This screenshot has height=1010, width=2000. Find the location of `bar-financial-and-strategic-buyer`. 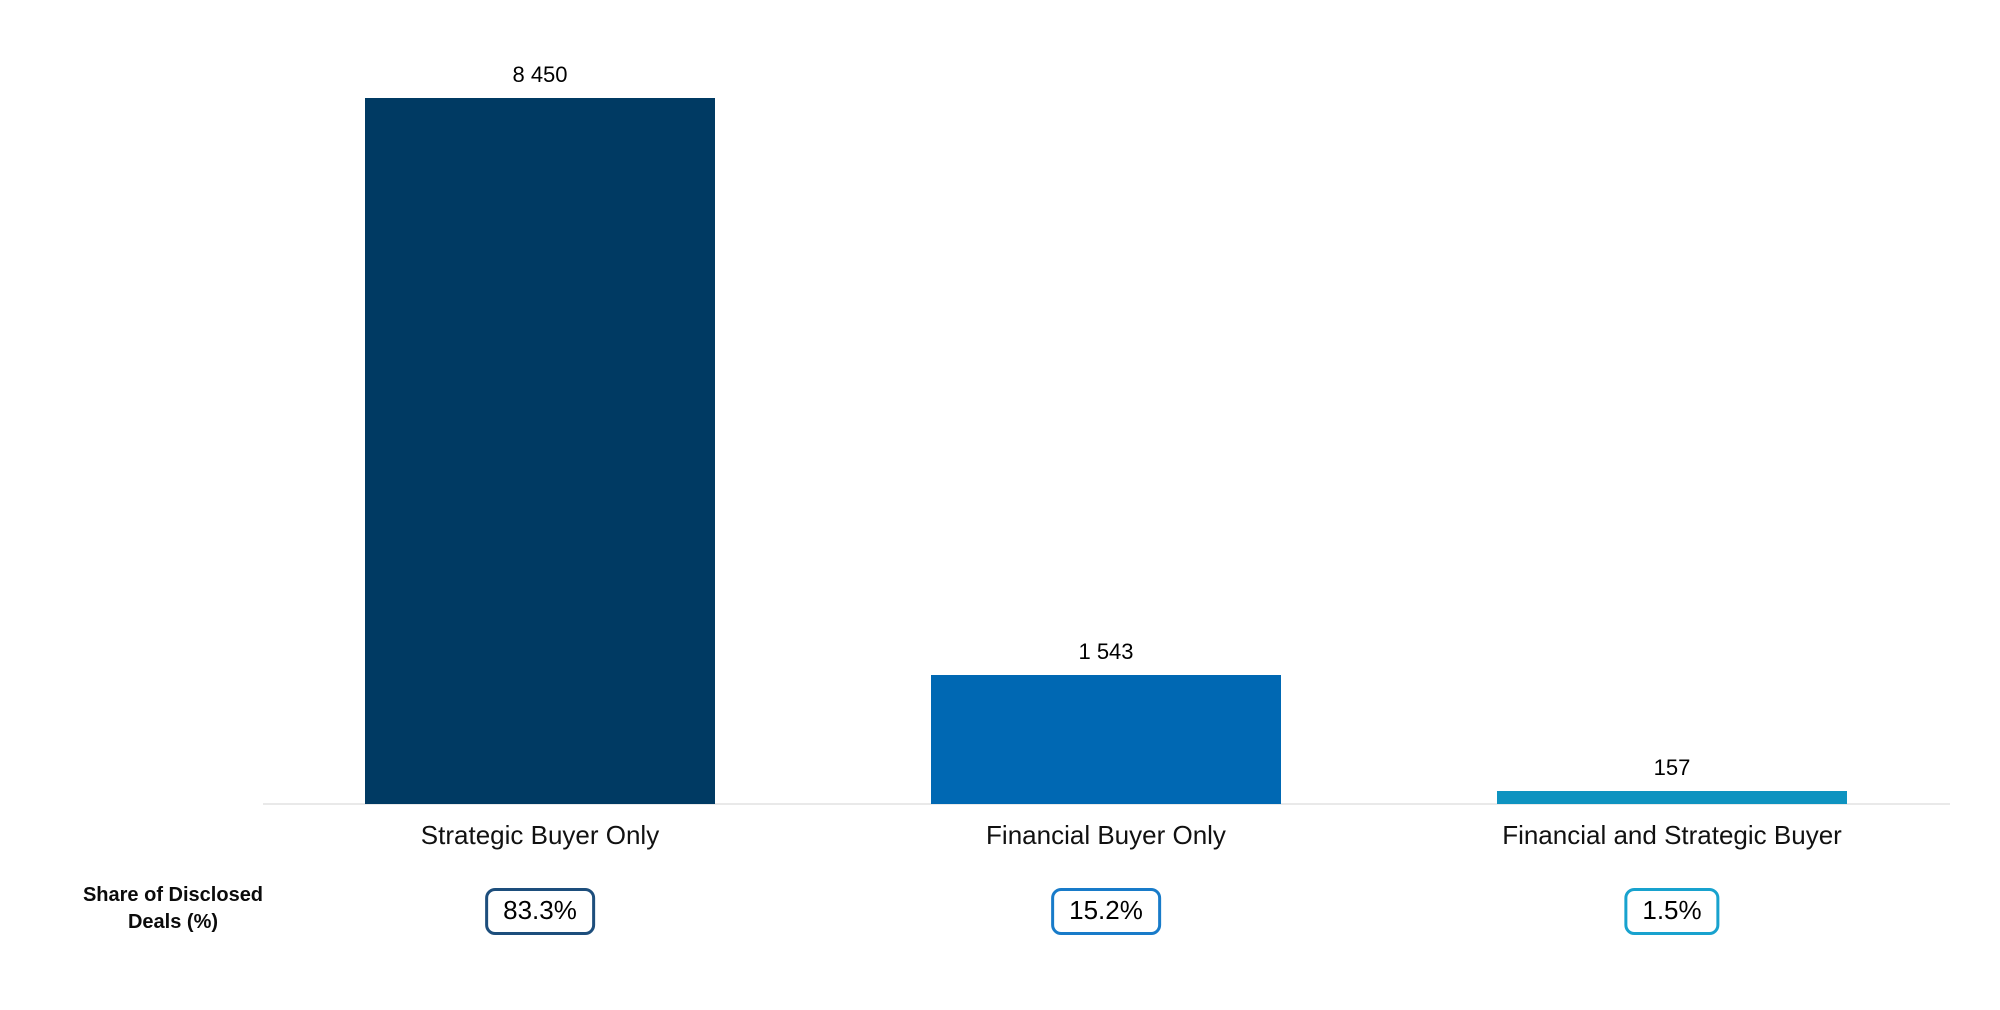

bar-financial-and-strategic-buyer is located at coordinates (1672, 797).